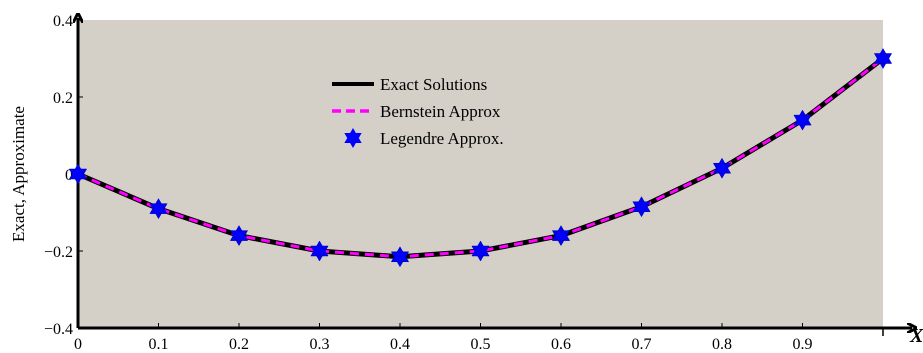  I want to click on y-tick-label: 0.2, so click(63, 98).